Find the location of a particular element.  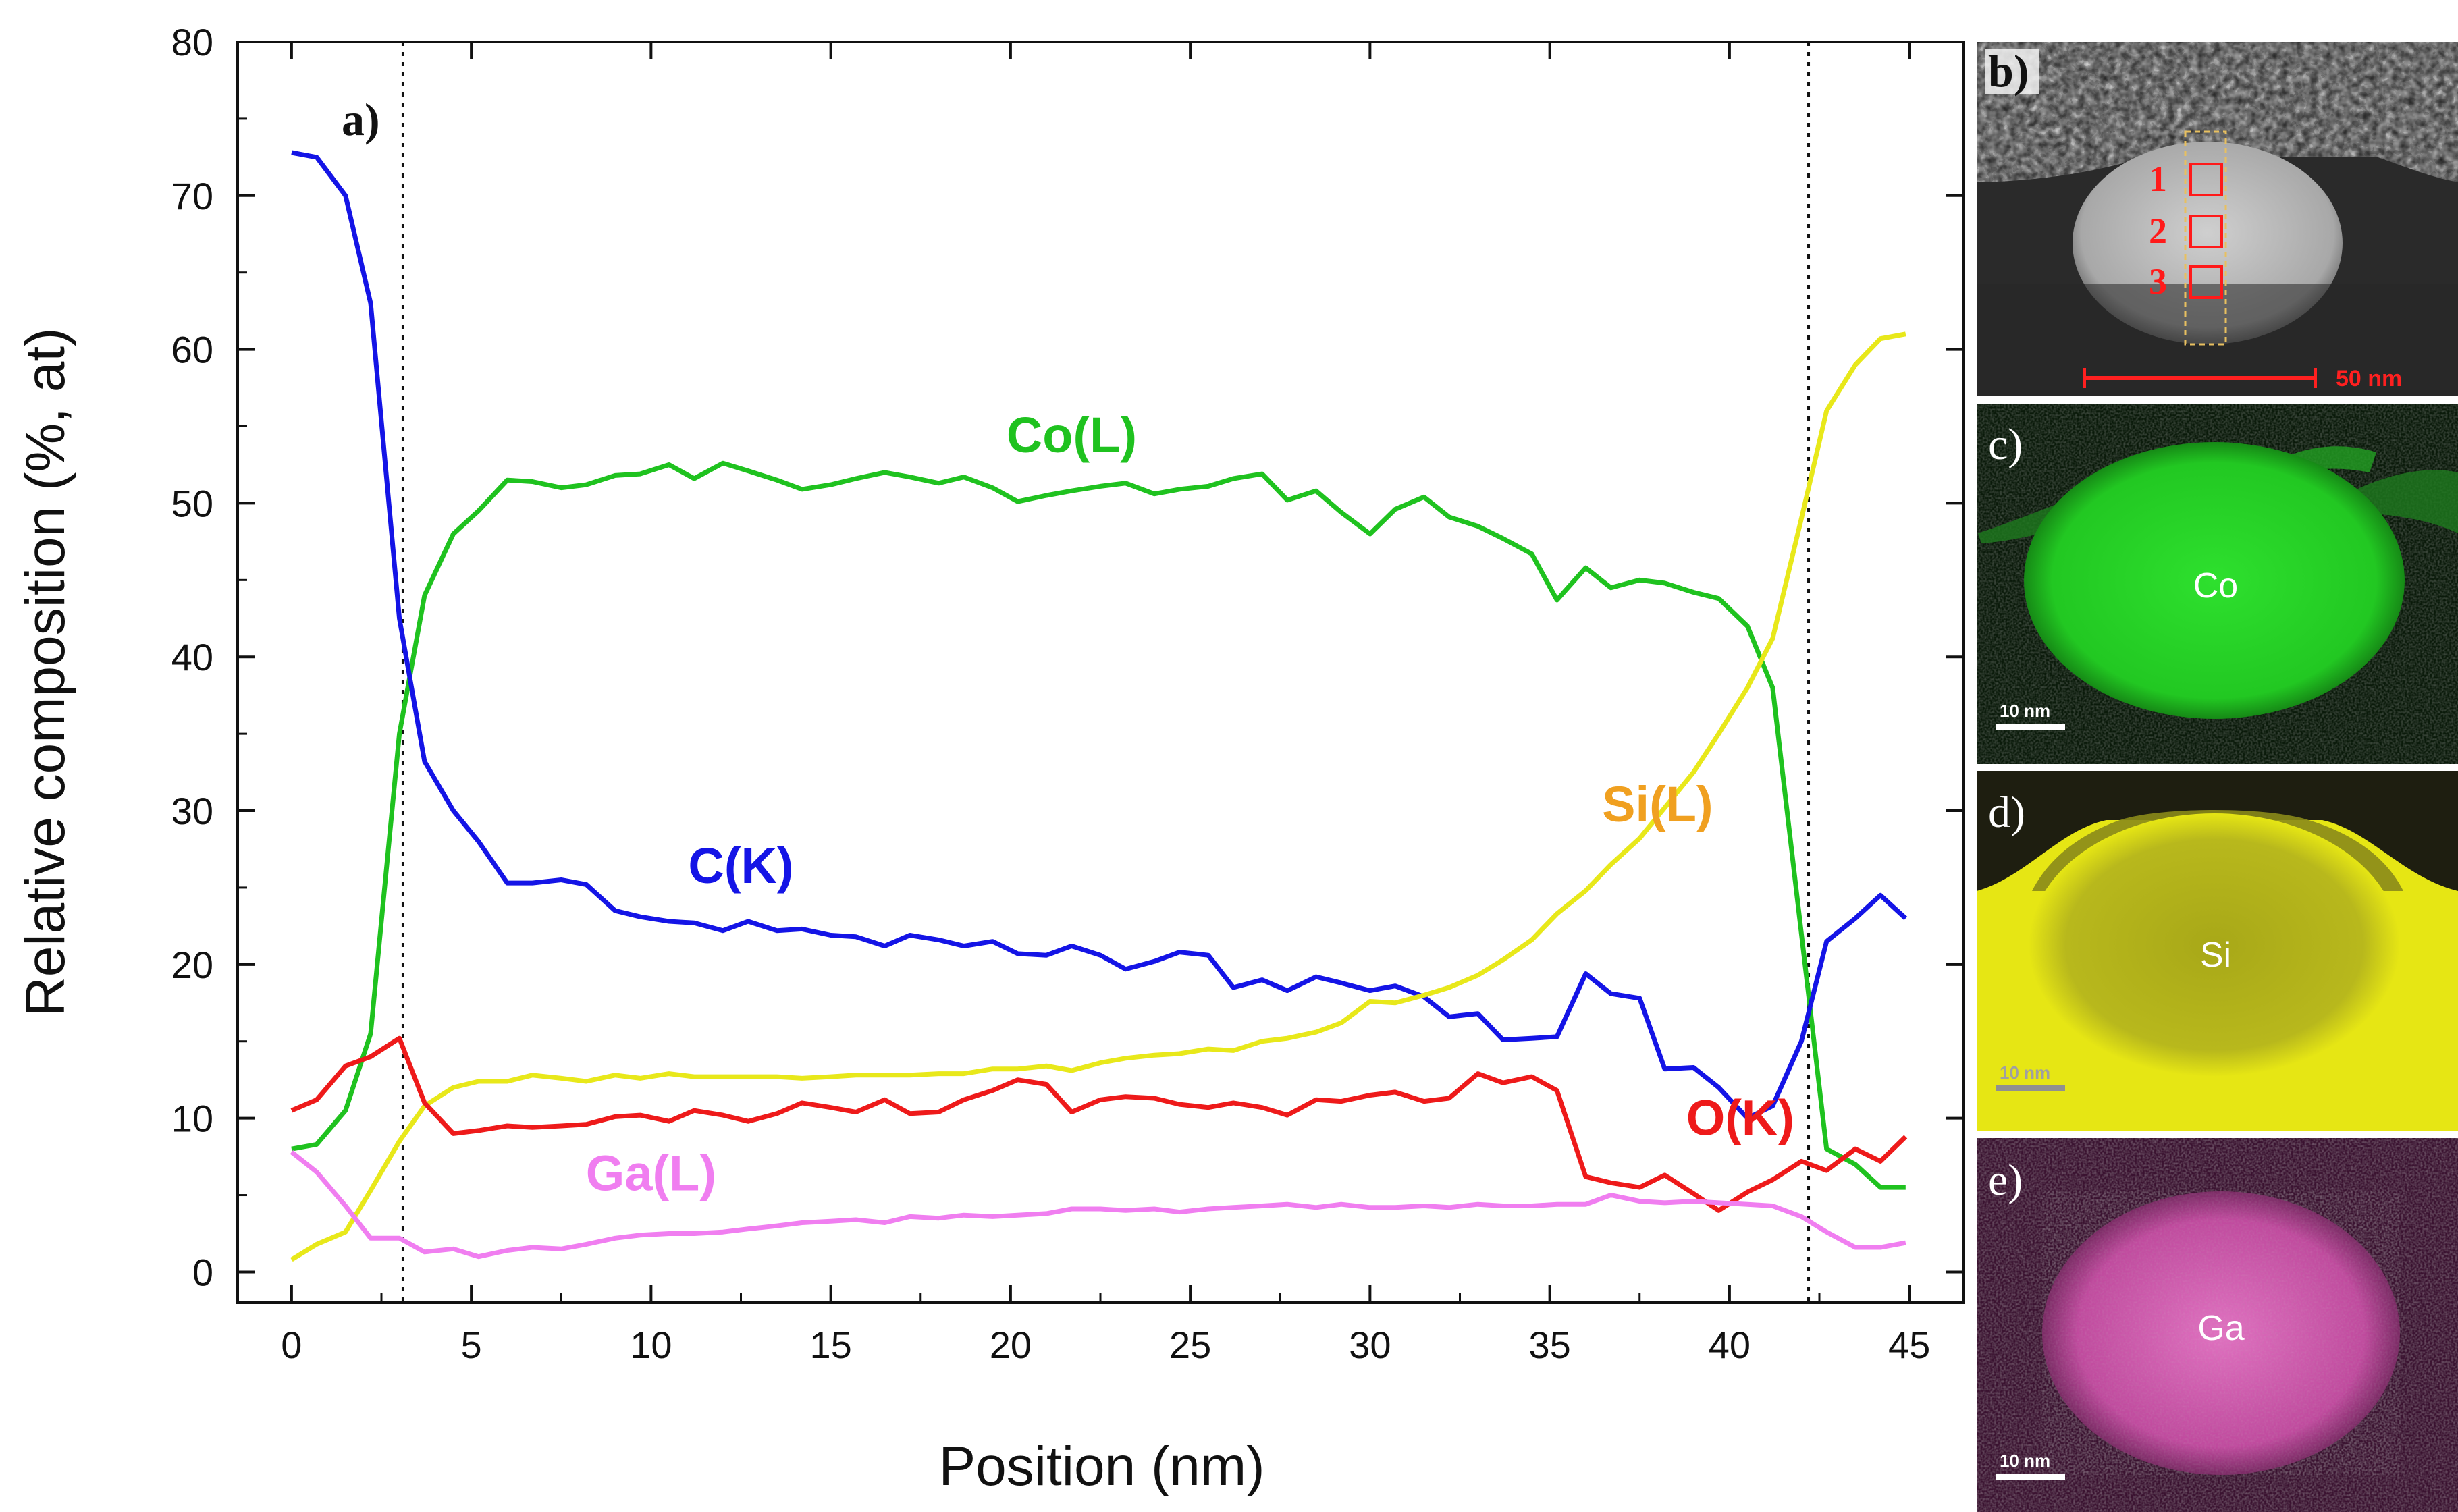

panel-c-co-map: c) Co 10 nm is located at coordinates (2217, 584).